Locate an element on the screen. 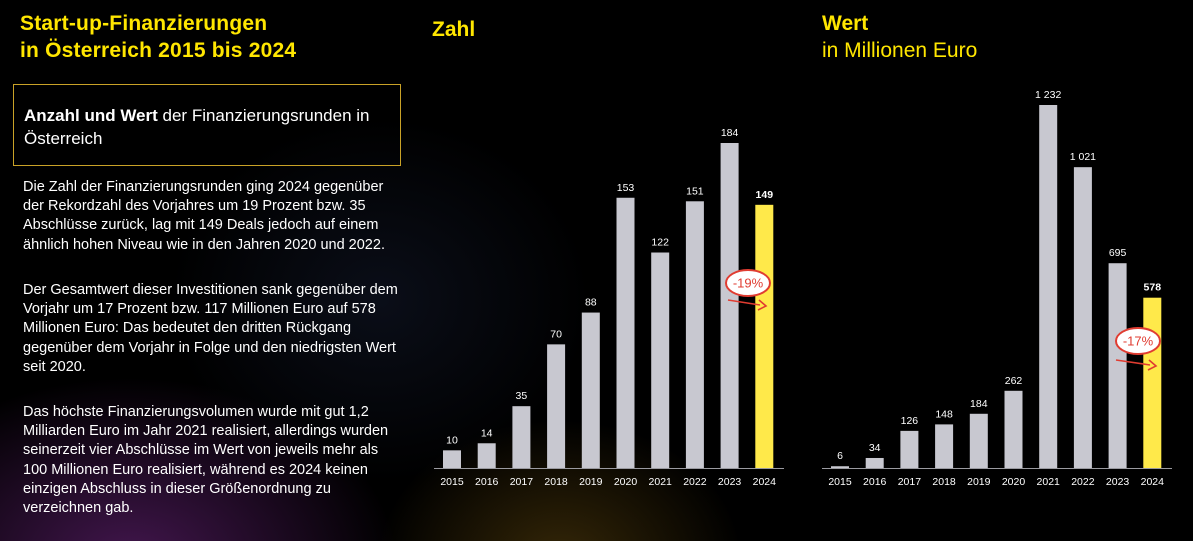  chart-zahl-value-label: 70 is located at coordinates (556, 334).